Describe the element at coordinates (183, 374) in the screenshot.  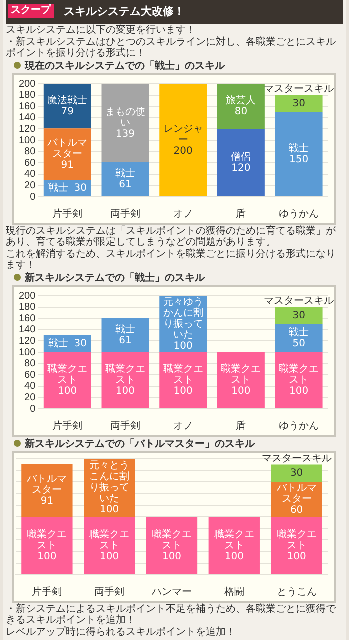
I see `series-label: 職業クエスト` at that location.